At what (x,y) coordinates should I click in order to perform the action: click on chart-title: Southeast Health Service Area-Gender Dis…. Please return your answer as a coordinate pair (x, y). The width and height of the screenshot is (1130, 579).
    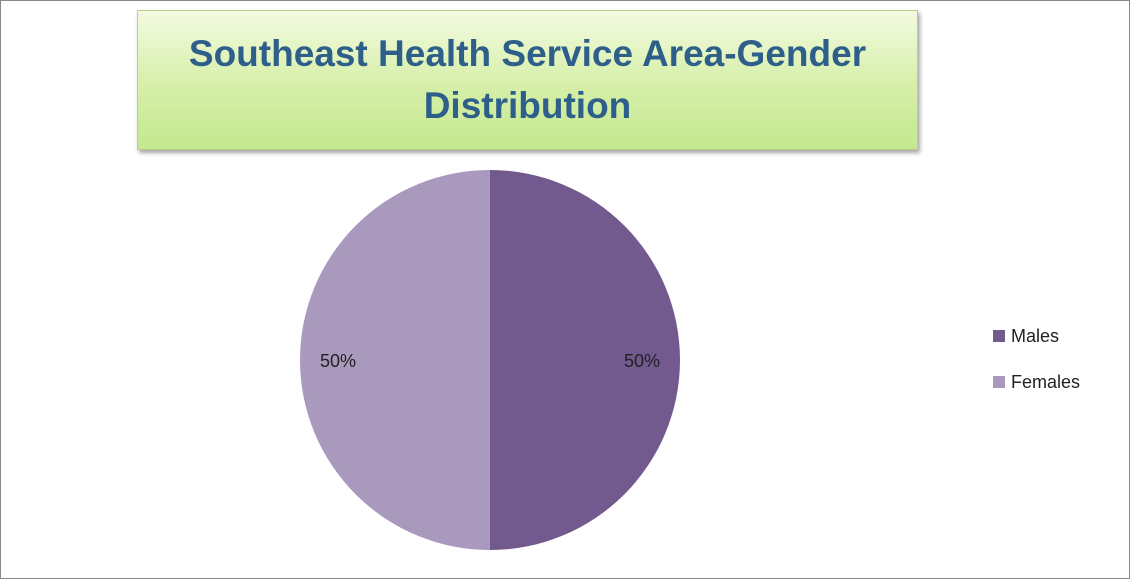
    Looking at the image, I should click on (527, 79).